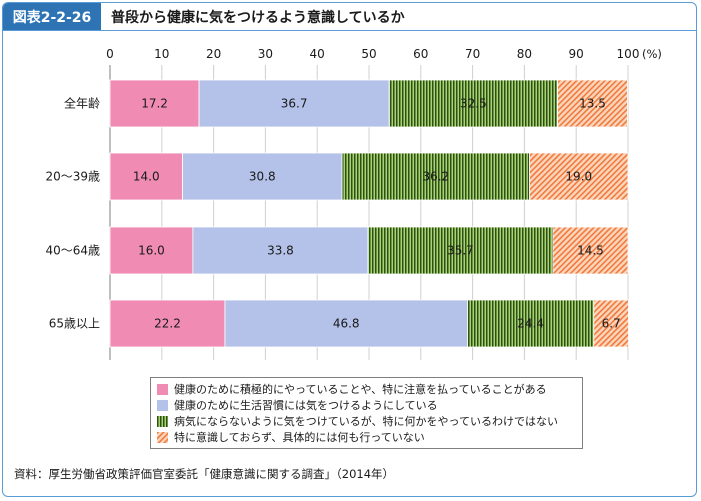 The image size is (701, 501). I want to click on data-label: 22.2, so click(167, 324).